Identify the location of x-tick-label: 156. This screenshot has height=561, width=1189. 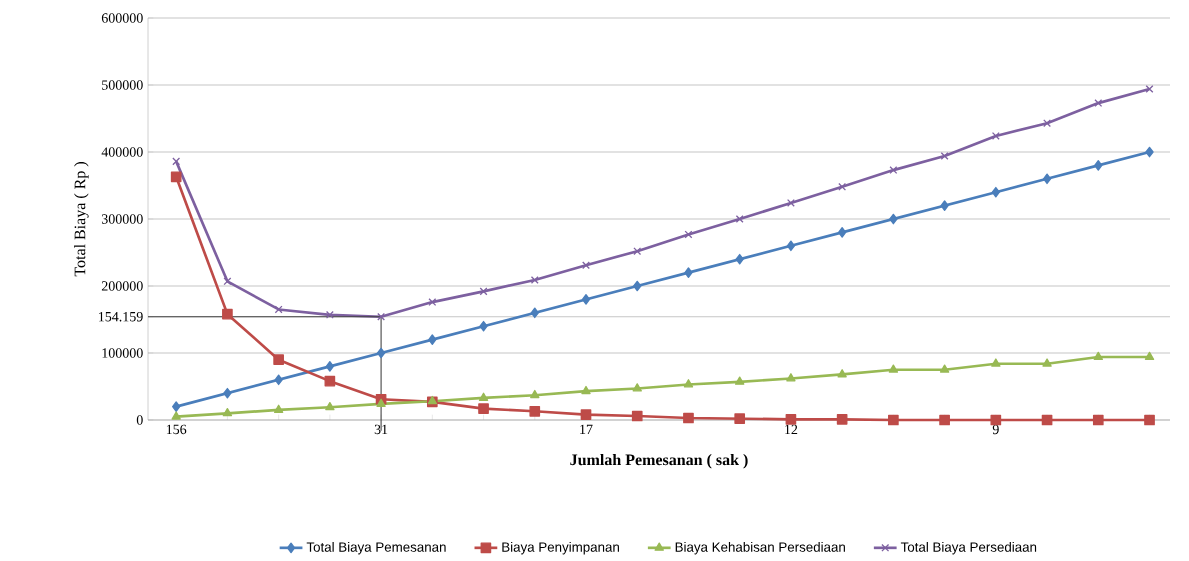
(176, 429).